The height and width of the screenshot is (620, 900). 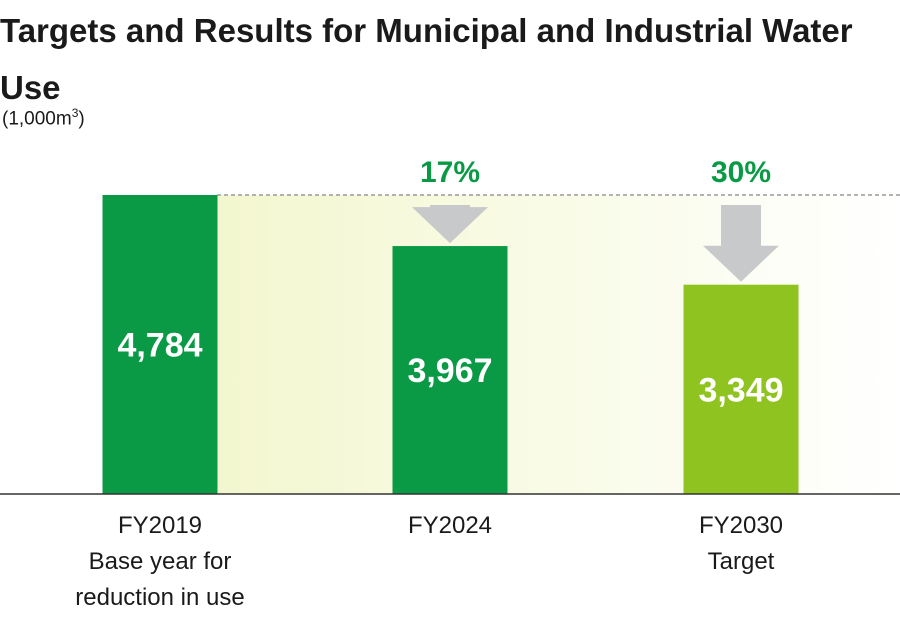 I want to click on value-label-FY2024: 3,967, so click(x=449, y=371).